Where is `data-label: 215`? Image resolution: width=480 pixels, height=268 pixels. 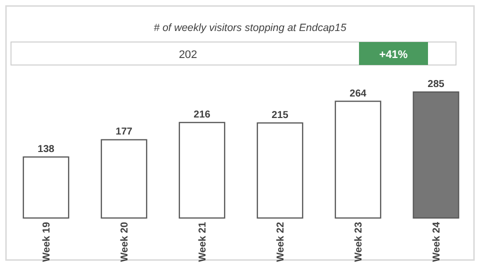
data-label: 215 is located at coordinates (280, 115).